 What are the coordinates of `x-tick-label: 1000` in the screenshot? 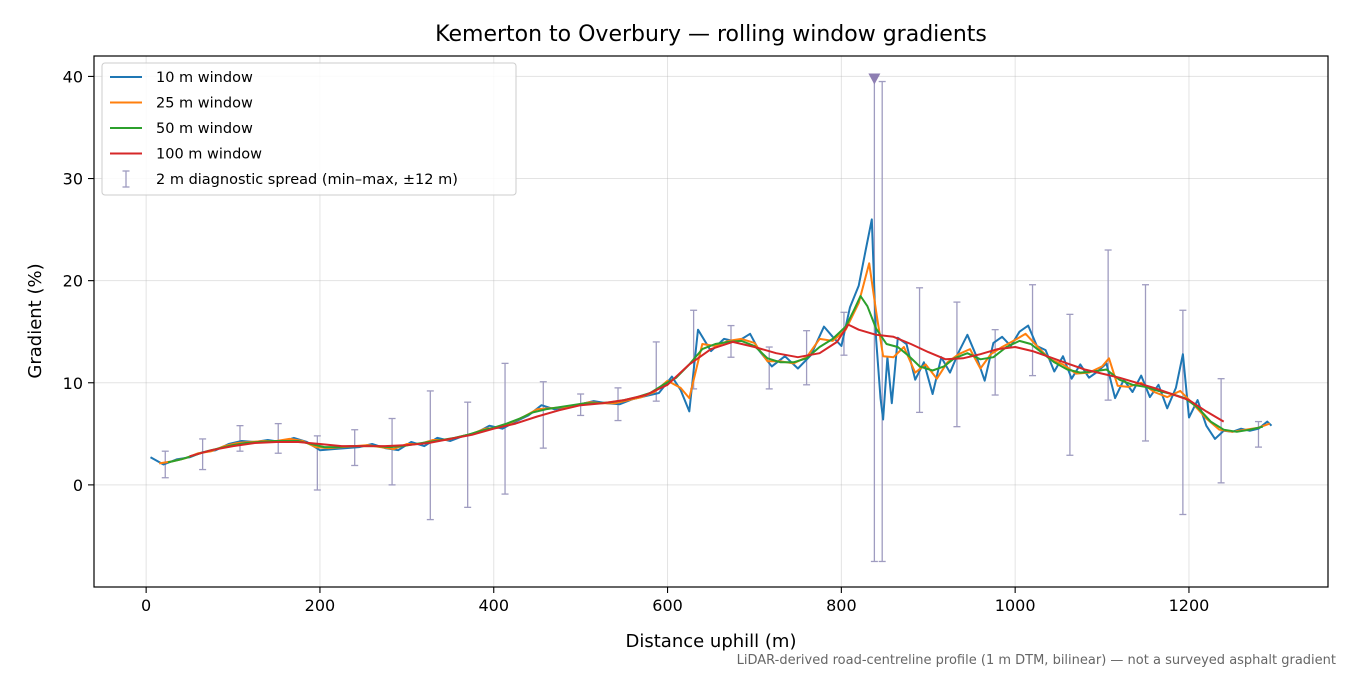 It's located at (1015, 605).